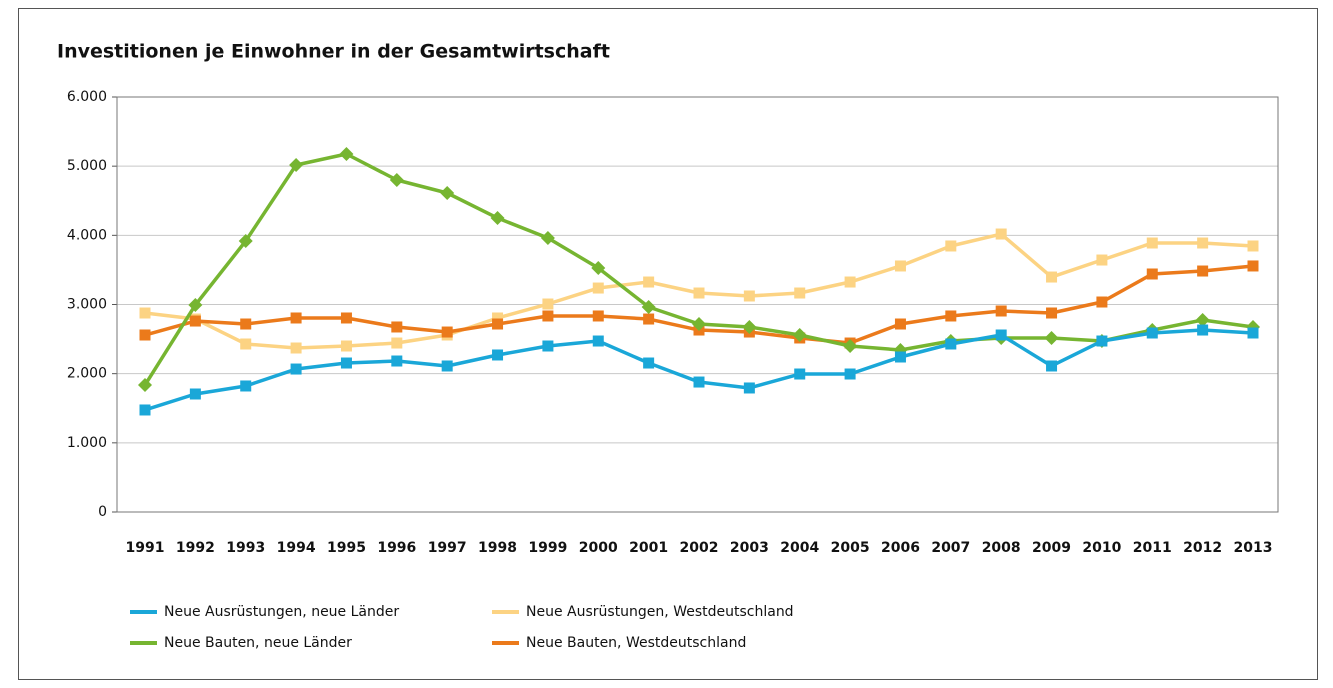  Describe the element at coordinates (87, 97) in the screenshot. I see `y-tick-label: 6.000` at that location.